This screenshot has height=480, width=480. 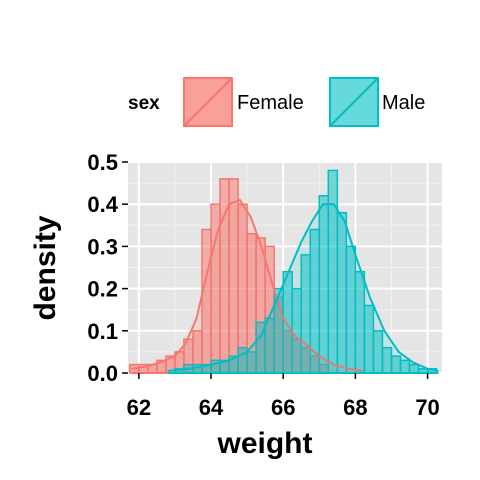 I want to click on x-tick-label: 68, so click(x=355, y=407).